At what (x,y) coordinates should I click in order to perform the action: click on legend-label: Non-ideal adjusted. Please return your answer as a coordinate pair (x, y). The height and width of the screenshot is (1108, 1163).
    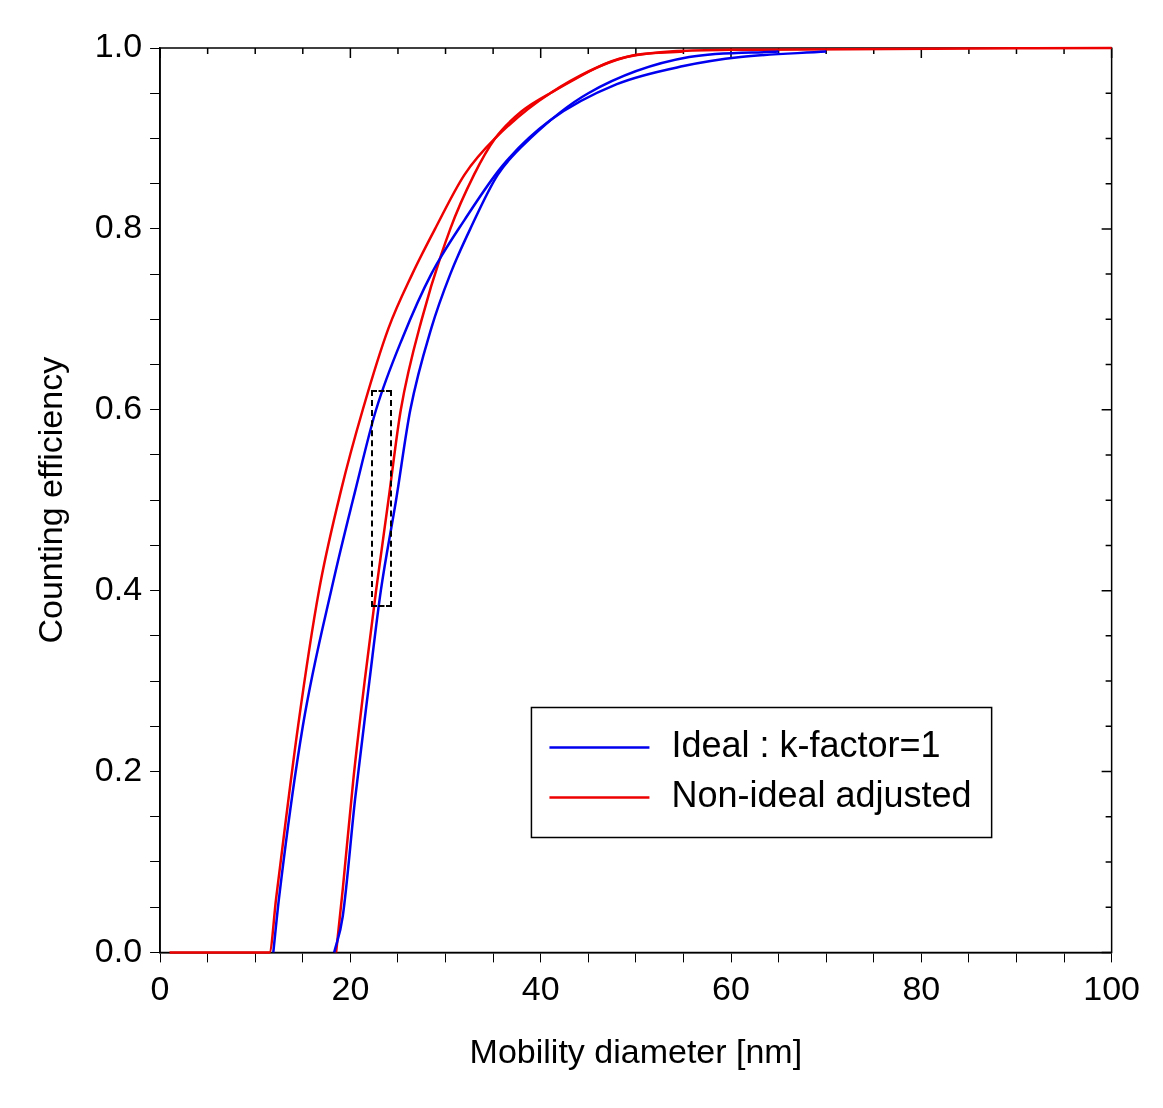
    Looking at the image, I should click on (821, 795).